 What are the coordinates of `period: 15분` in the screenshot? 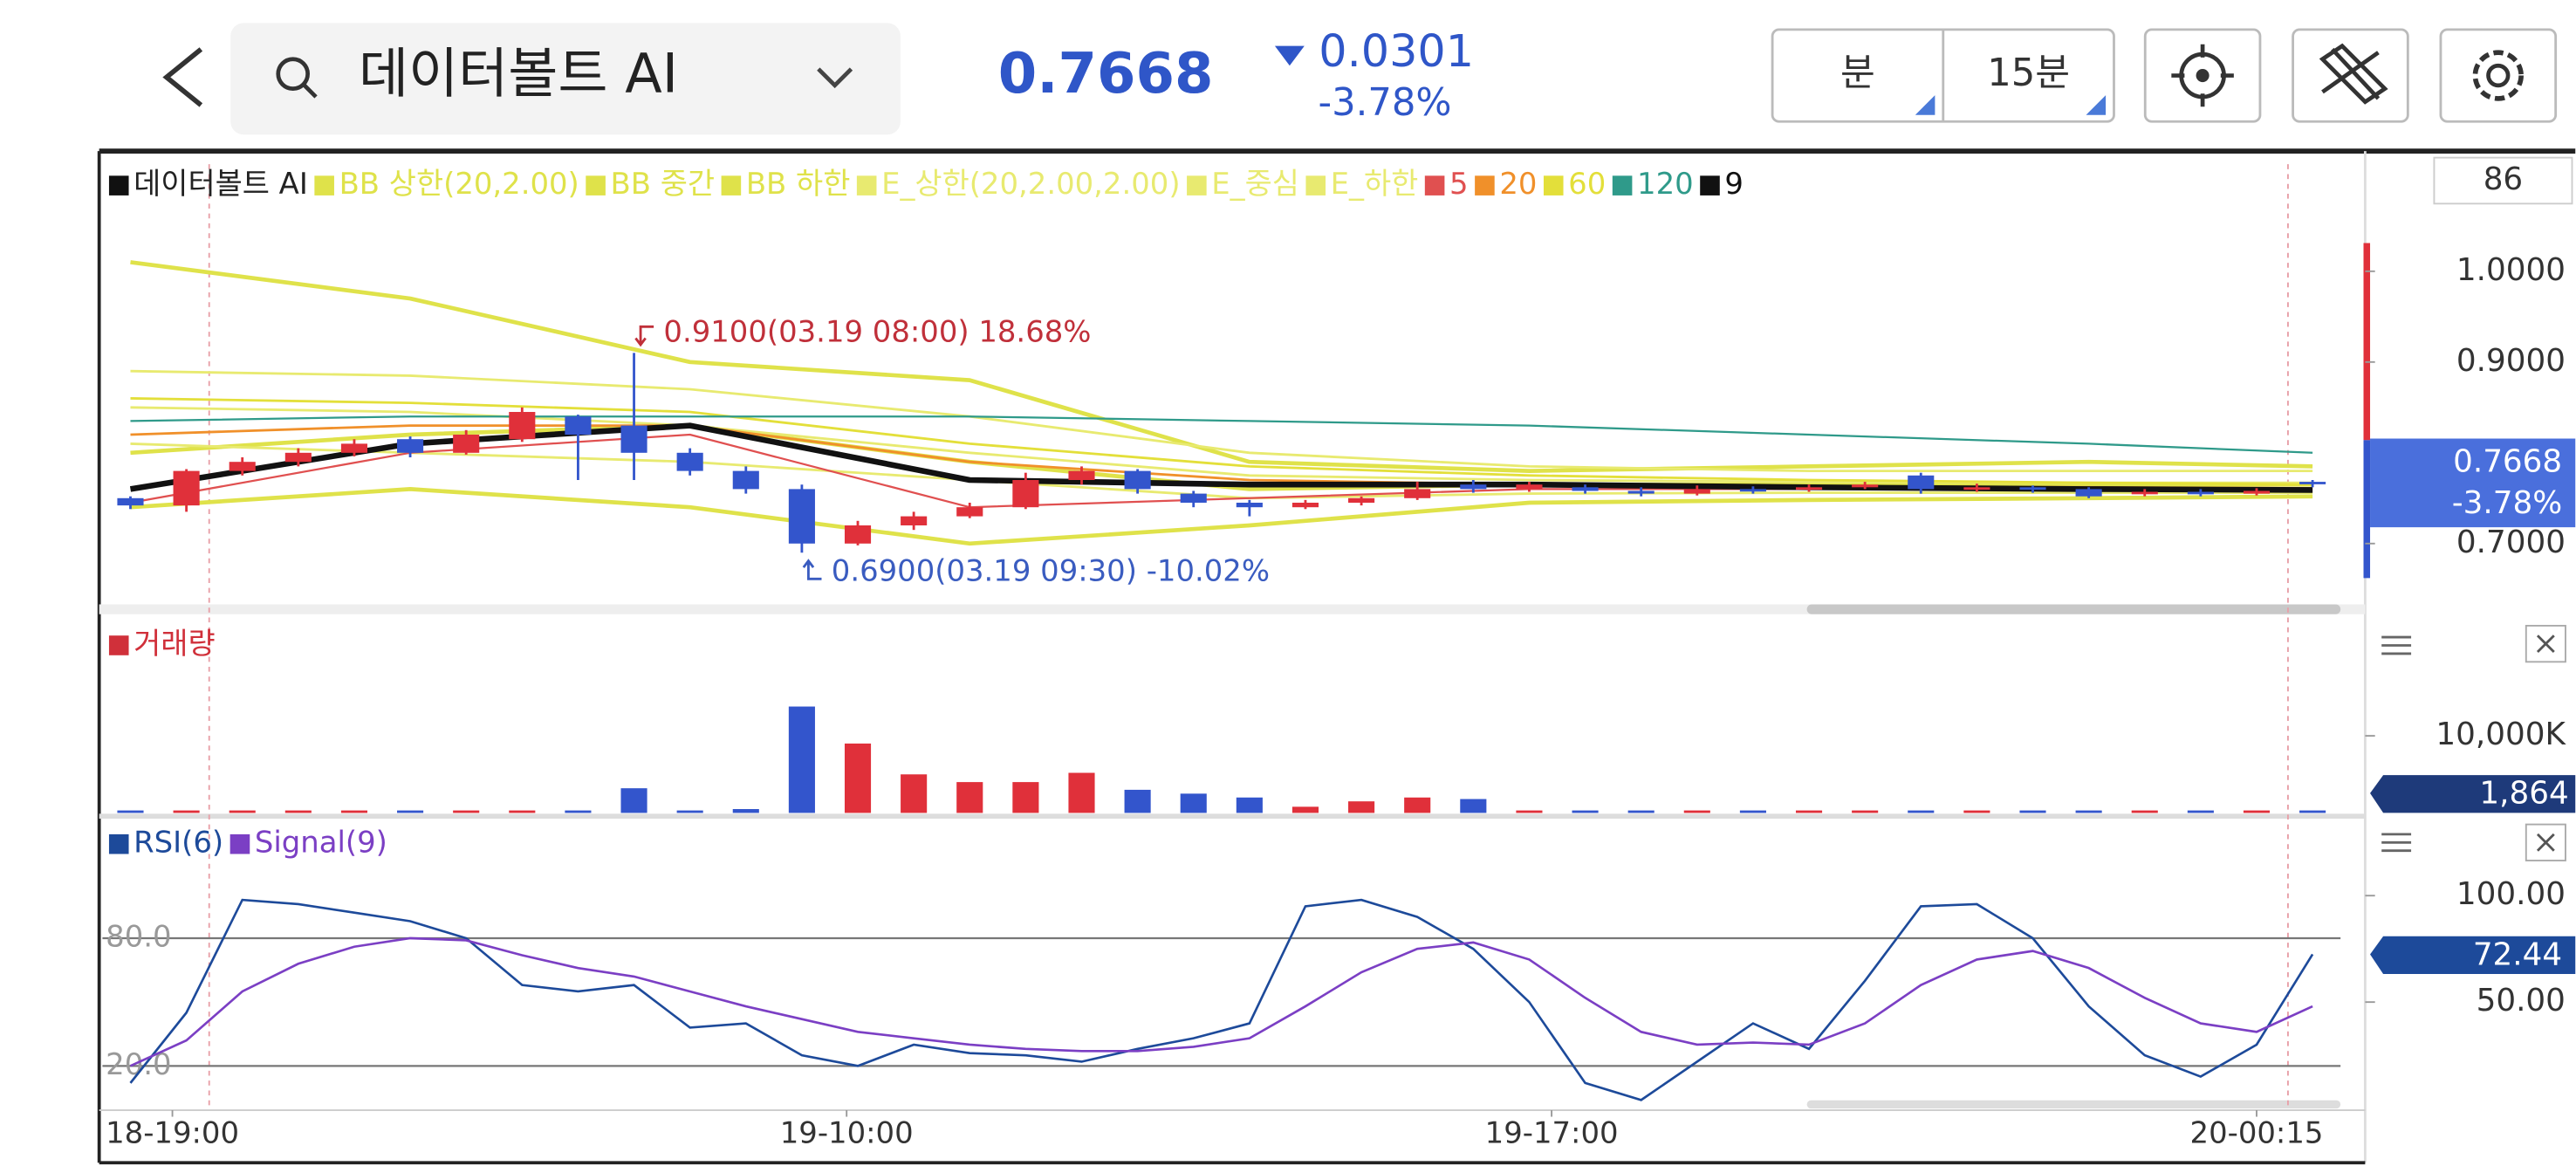 It's located at (2028, 73).